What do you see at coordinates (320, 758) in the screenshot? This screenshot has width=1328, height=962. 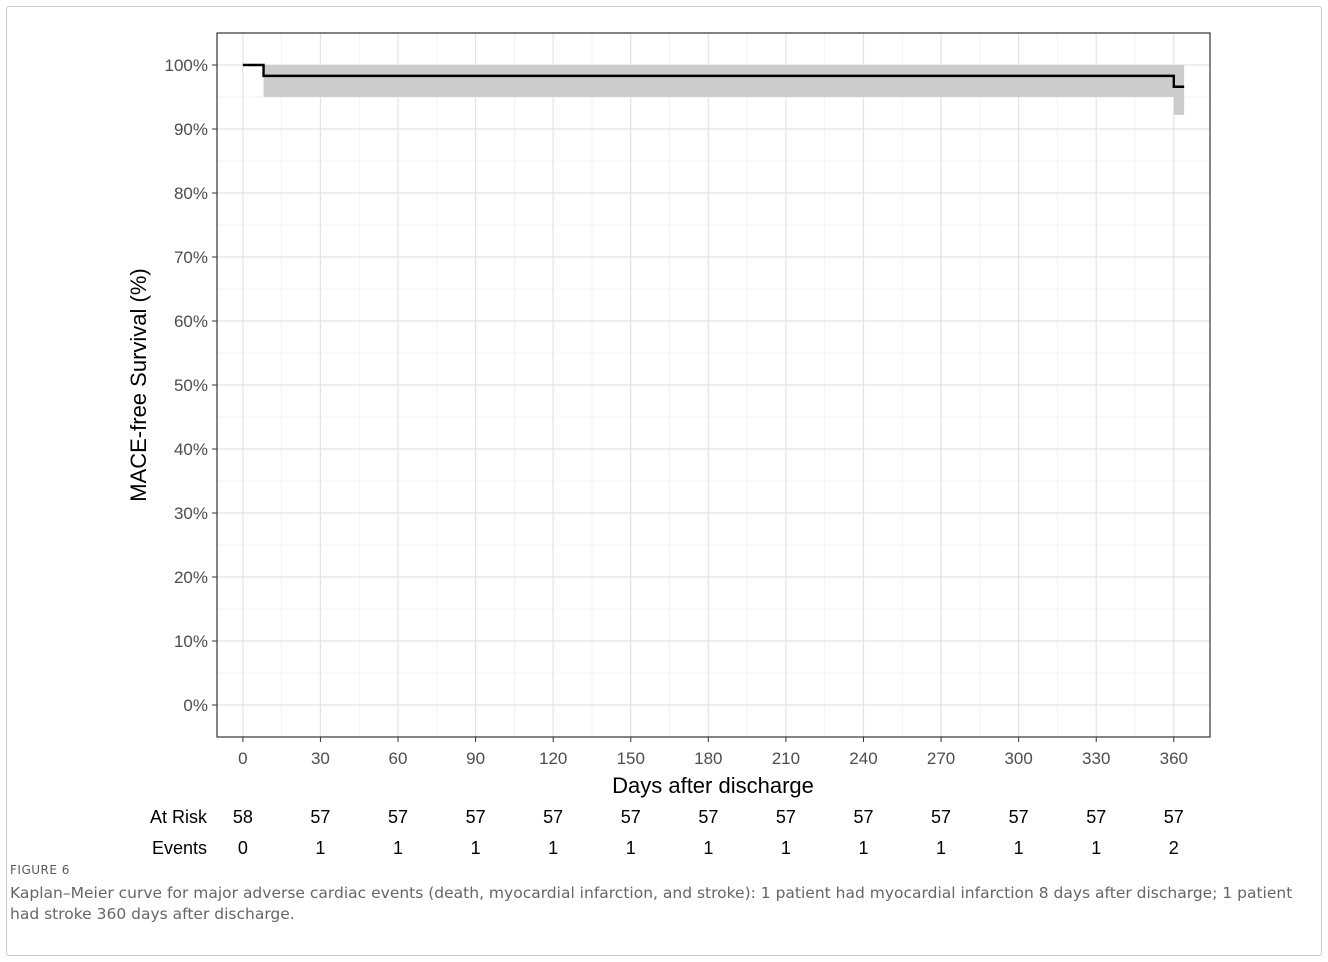 I see `x-tick-label: 30` at bounding box center [320, 758].